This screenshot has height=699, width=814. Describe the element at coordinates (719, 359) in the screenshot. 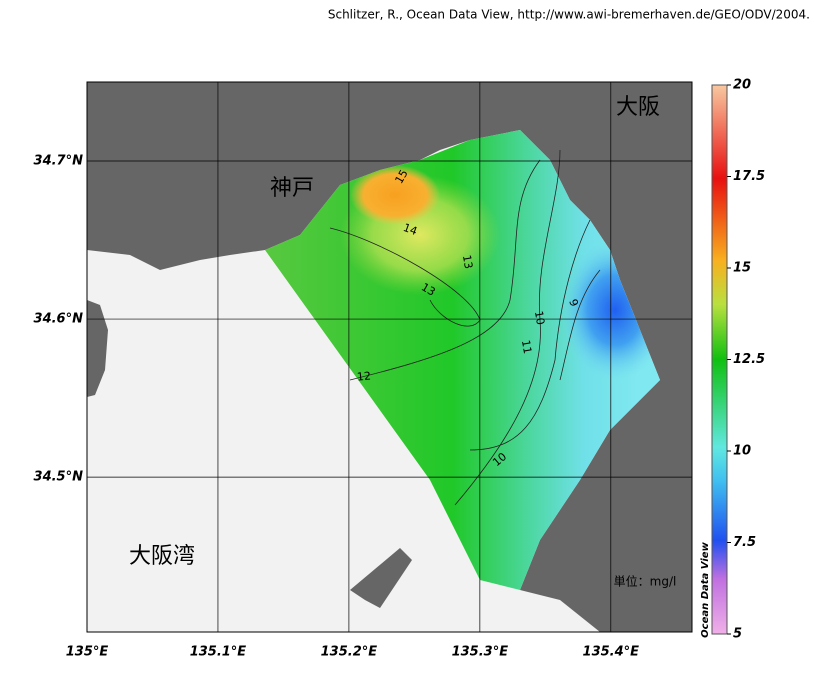

I see `colorbar` at that location.